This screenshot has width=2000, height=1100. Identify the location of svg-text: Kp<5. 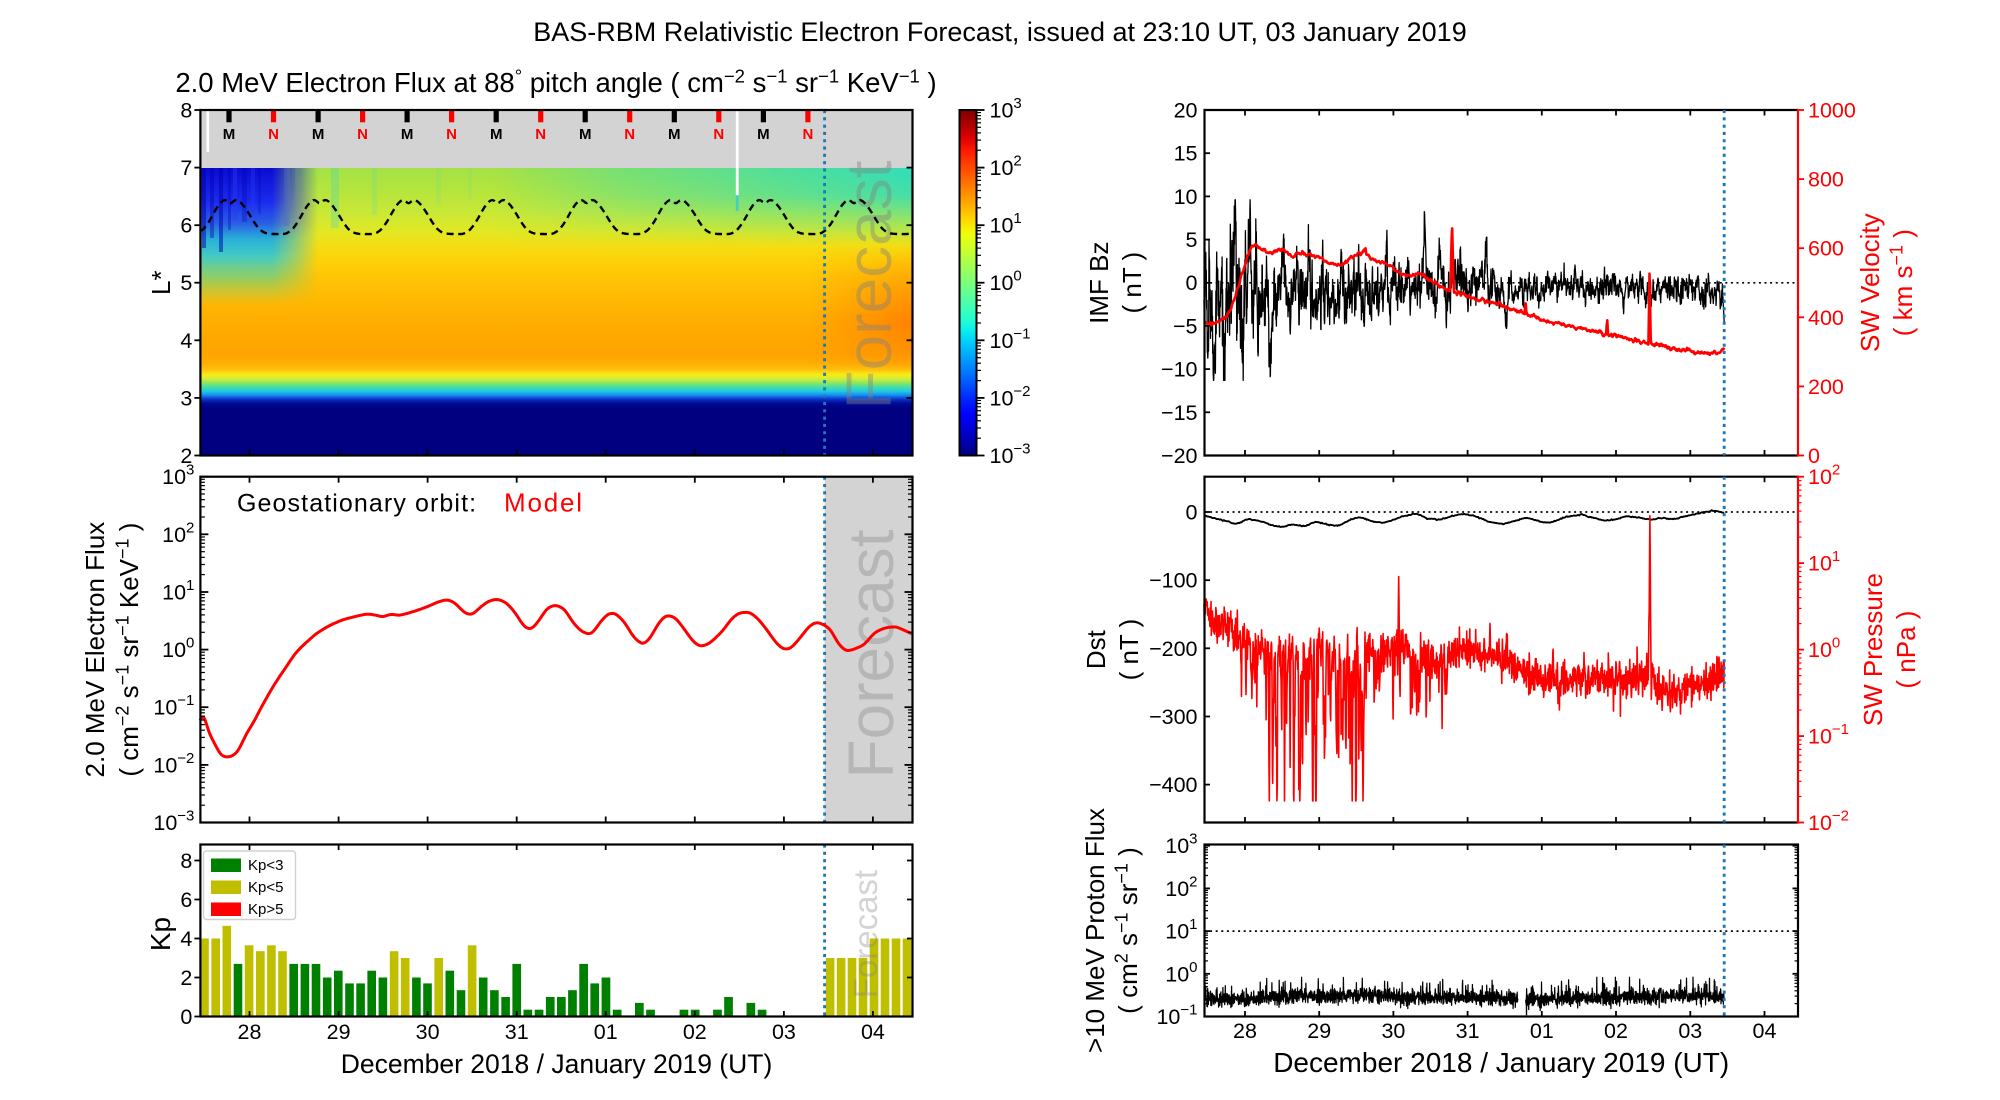
(265, 887).